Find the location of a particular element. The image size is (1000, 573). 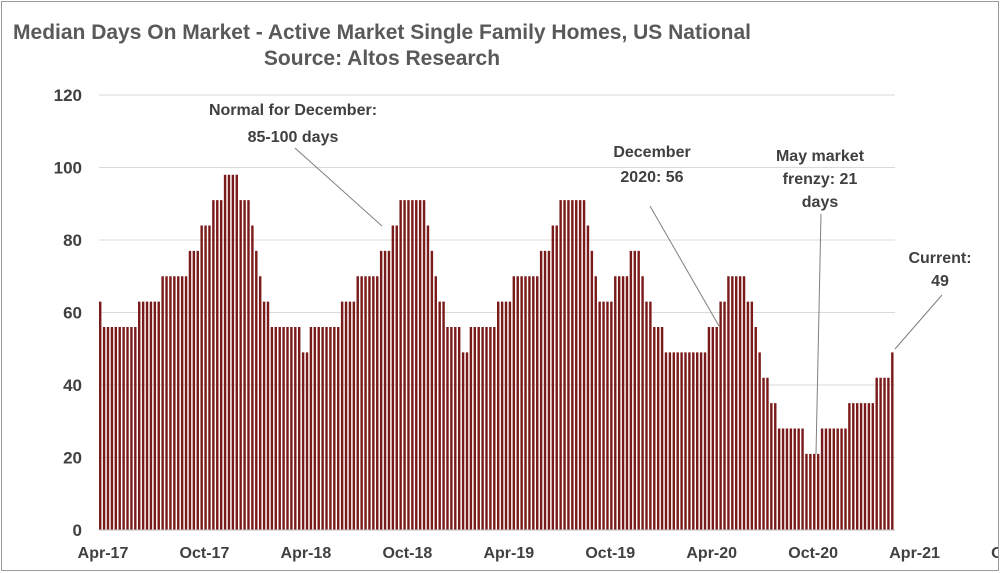

y-tick-label: 40 is located at coordinates (72, 385).